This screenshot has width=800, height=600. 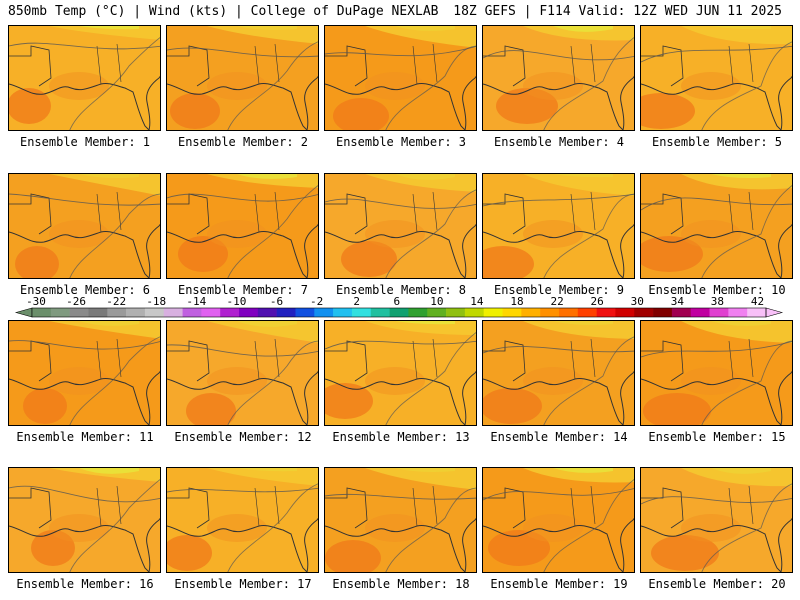 I want to click on colorbar-tick-label: 22, so click(x=556, y=301).